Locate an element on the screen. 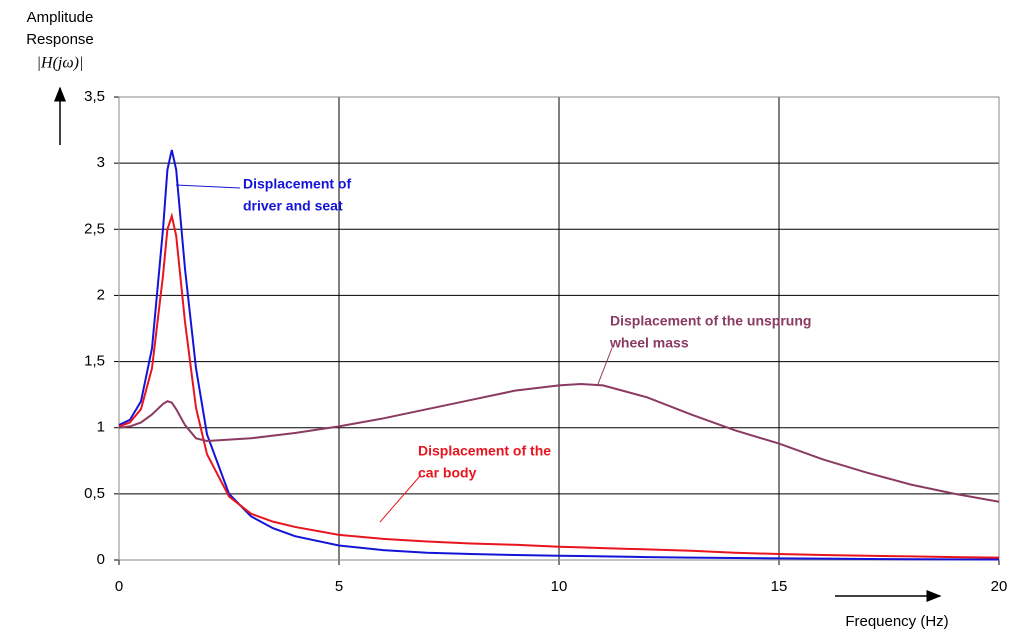 This screenshot has width=1014, height=635. x-tick-label: 0 is located at coordinates (119, 586).